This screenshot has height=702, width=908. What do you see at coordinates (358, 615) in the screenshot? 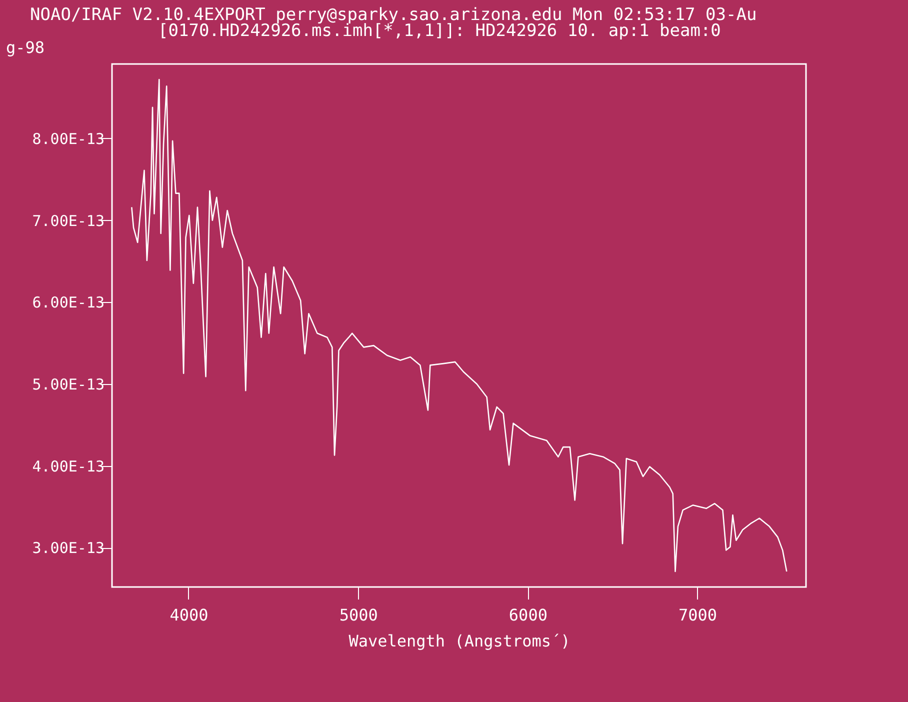
I see `x-tick-label: 5000` at bounding box center [358, 615].